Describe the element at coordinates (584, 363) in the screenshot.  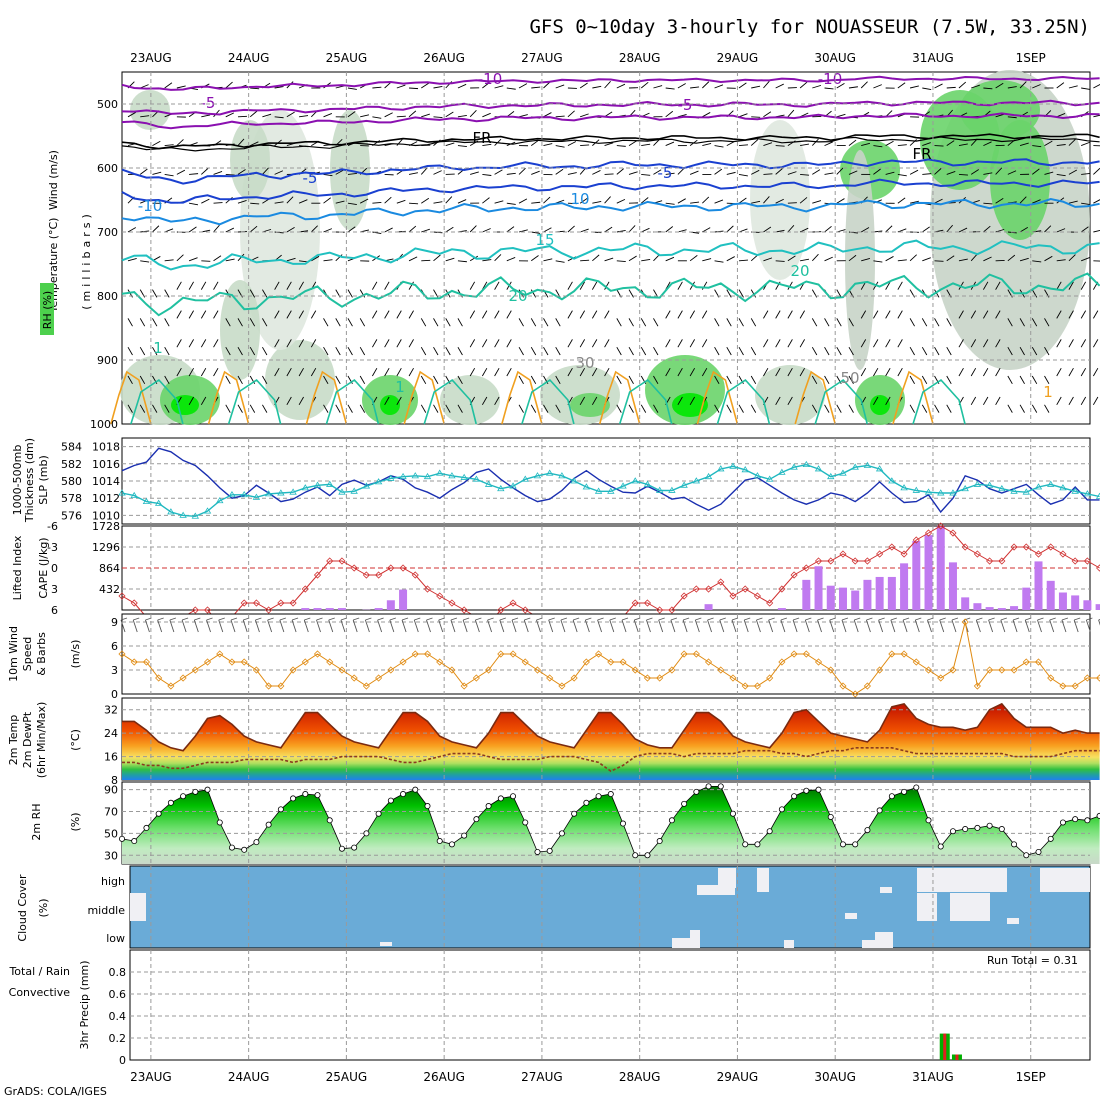
I see `contour-label: 30` at that location.